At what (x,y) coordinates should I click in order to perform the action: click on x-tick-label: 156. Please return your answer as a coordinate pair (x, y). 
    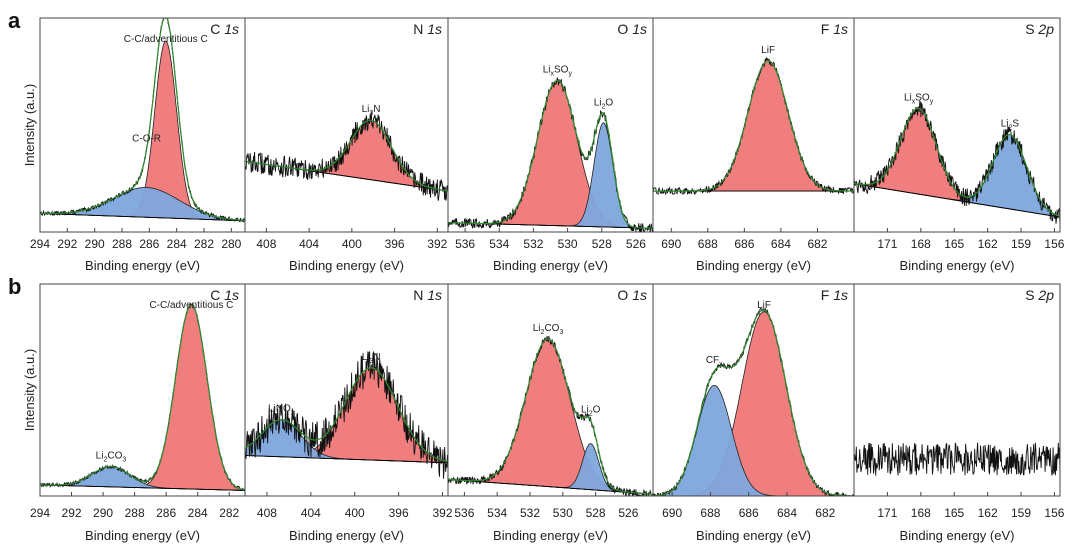
    Looking at the image, I should click on (1054, 513).